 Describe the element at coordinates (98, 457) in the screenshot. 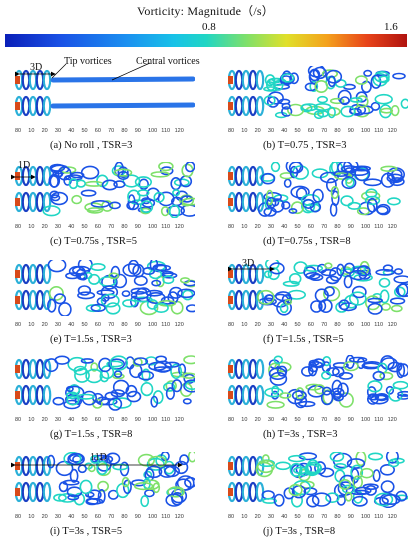

I see `annotation-11d-i: 11D` at that location.